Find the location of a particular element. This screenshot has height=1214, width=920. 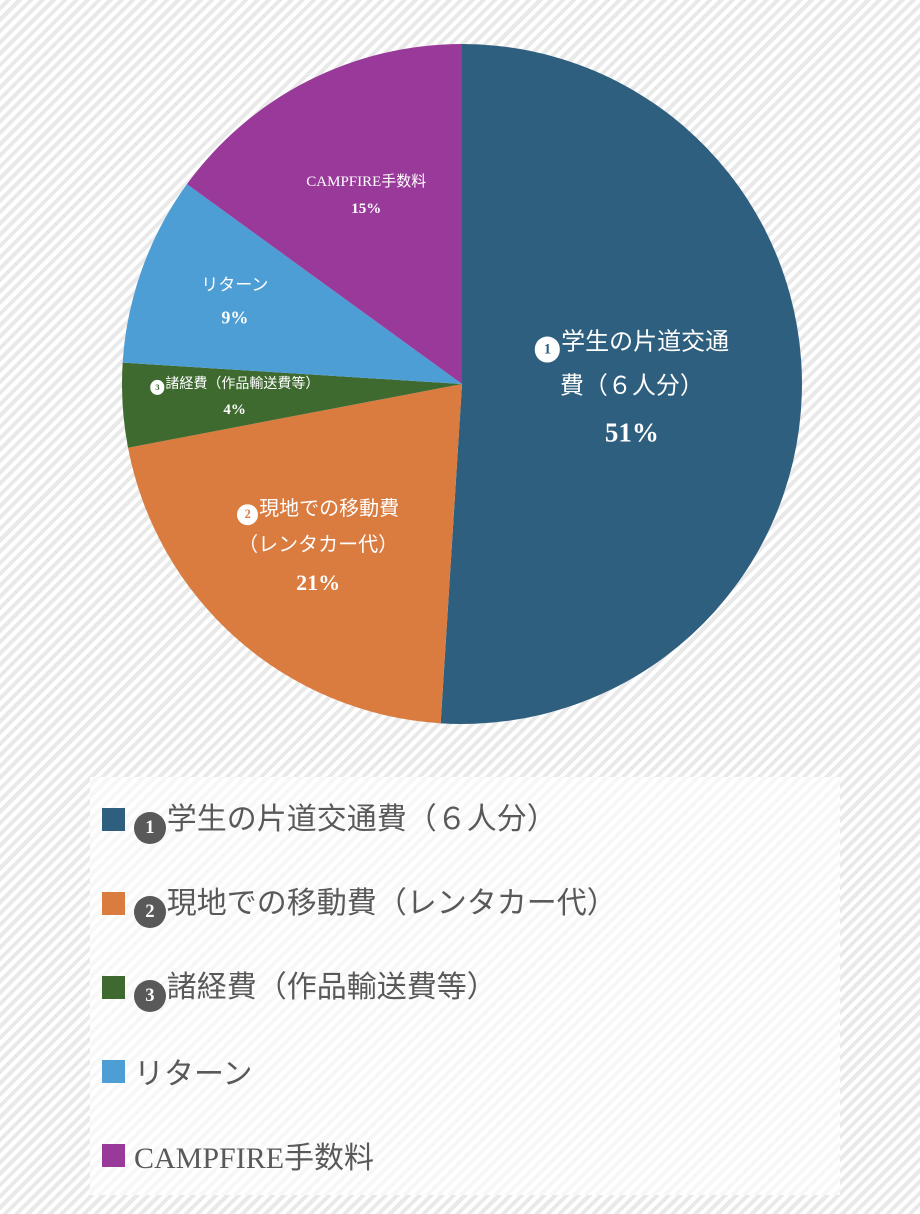

legend-label-text: 学生の片道交通費（６人分） is located at coordinates (361, 819).